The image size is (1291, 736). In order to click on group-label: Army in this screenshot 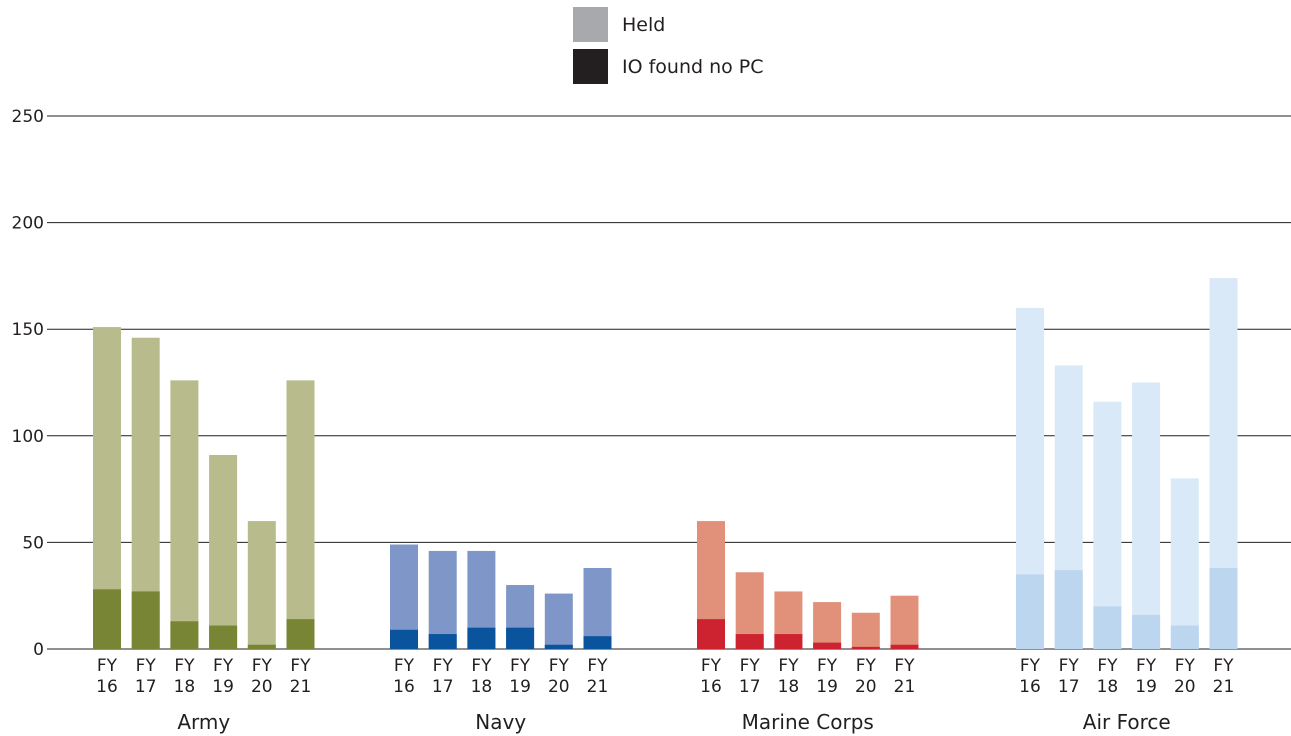, I will do `click(203, 722)`.